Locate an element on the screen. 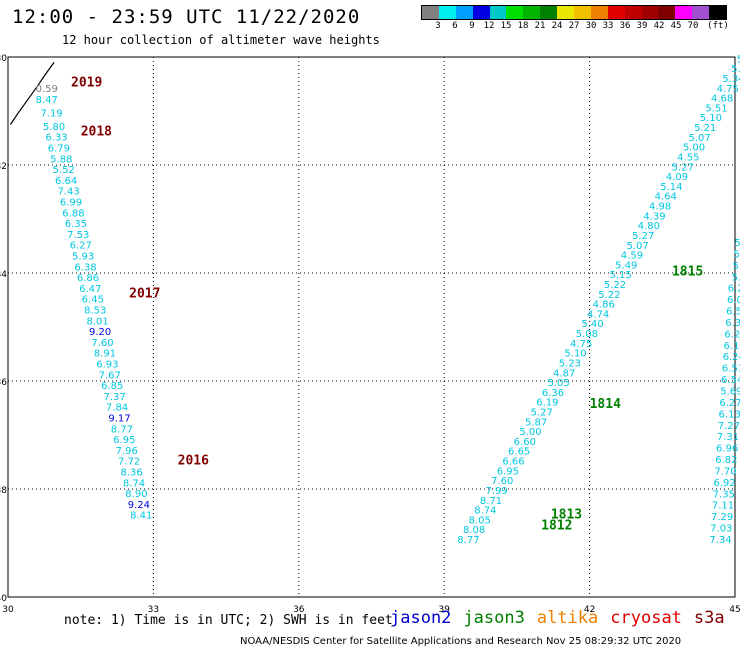 The image size is (740, 650). wave-height-reading: 4.74 is located at coordinates (598, 314).